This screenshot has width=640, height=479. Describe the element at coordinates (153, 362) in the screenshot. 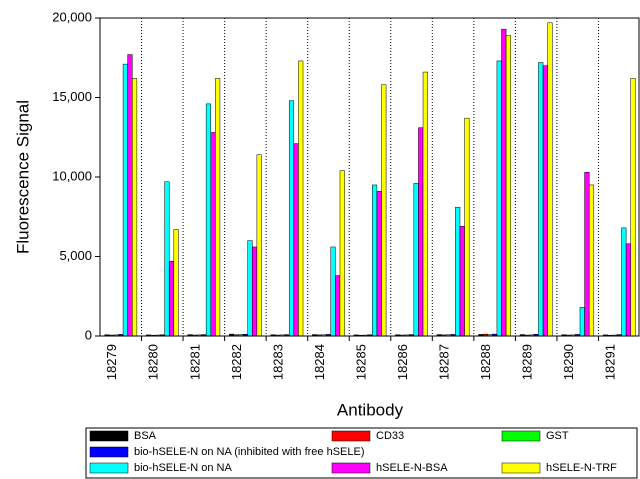

I see `x-tick-label: 18280` at that location.